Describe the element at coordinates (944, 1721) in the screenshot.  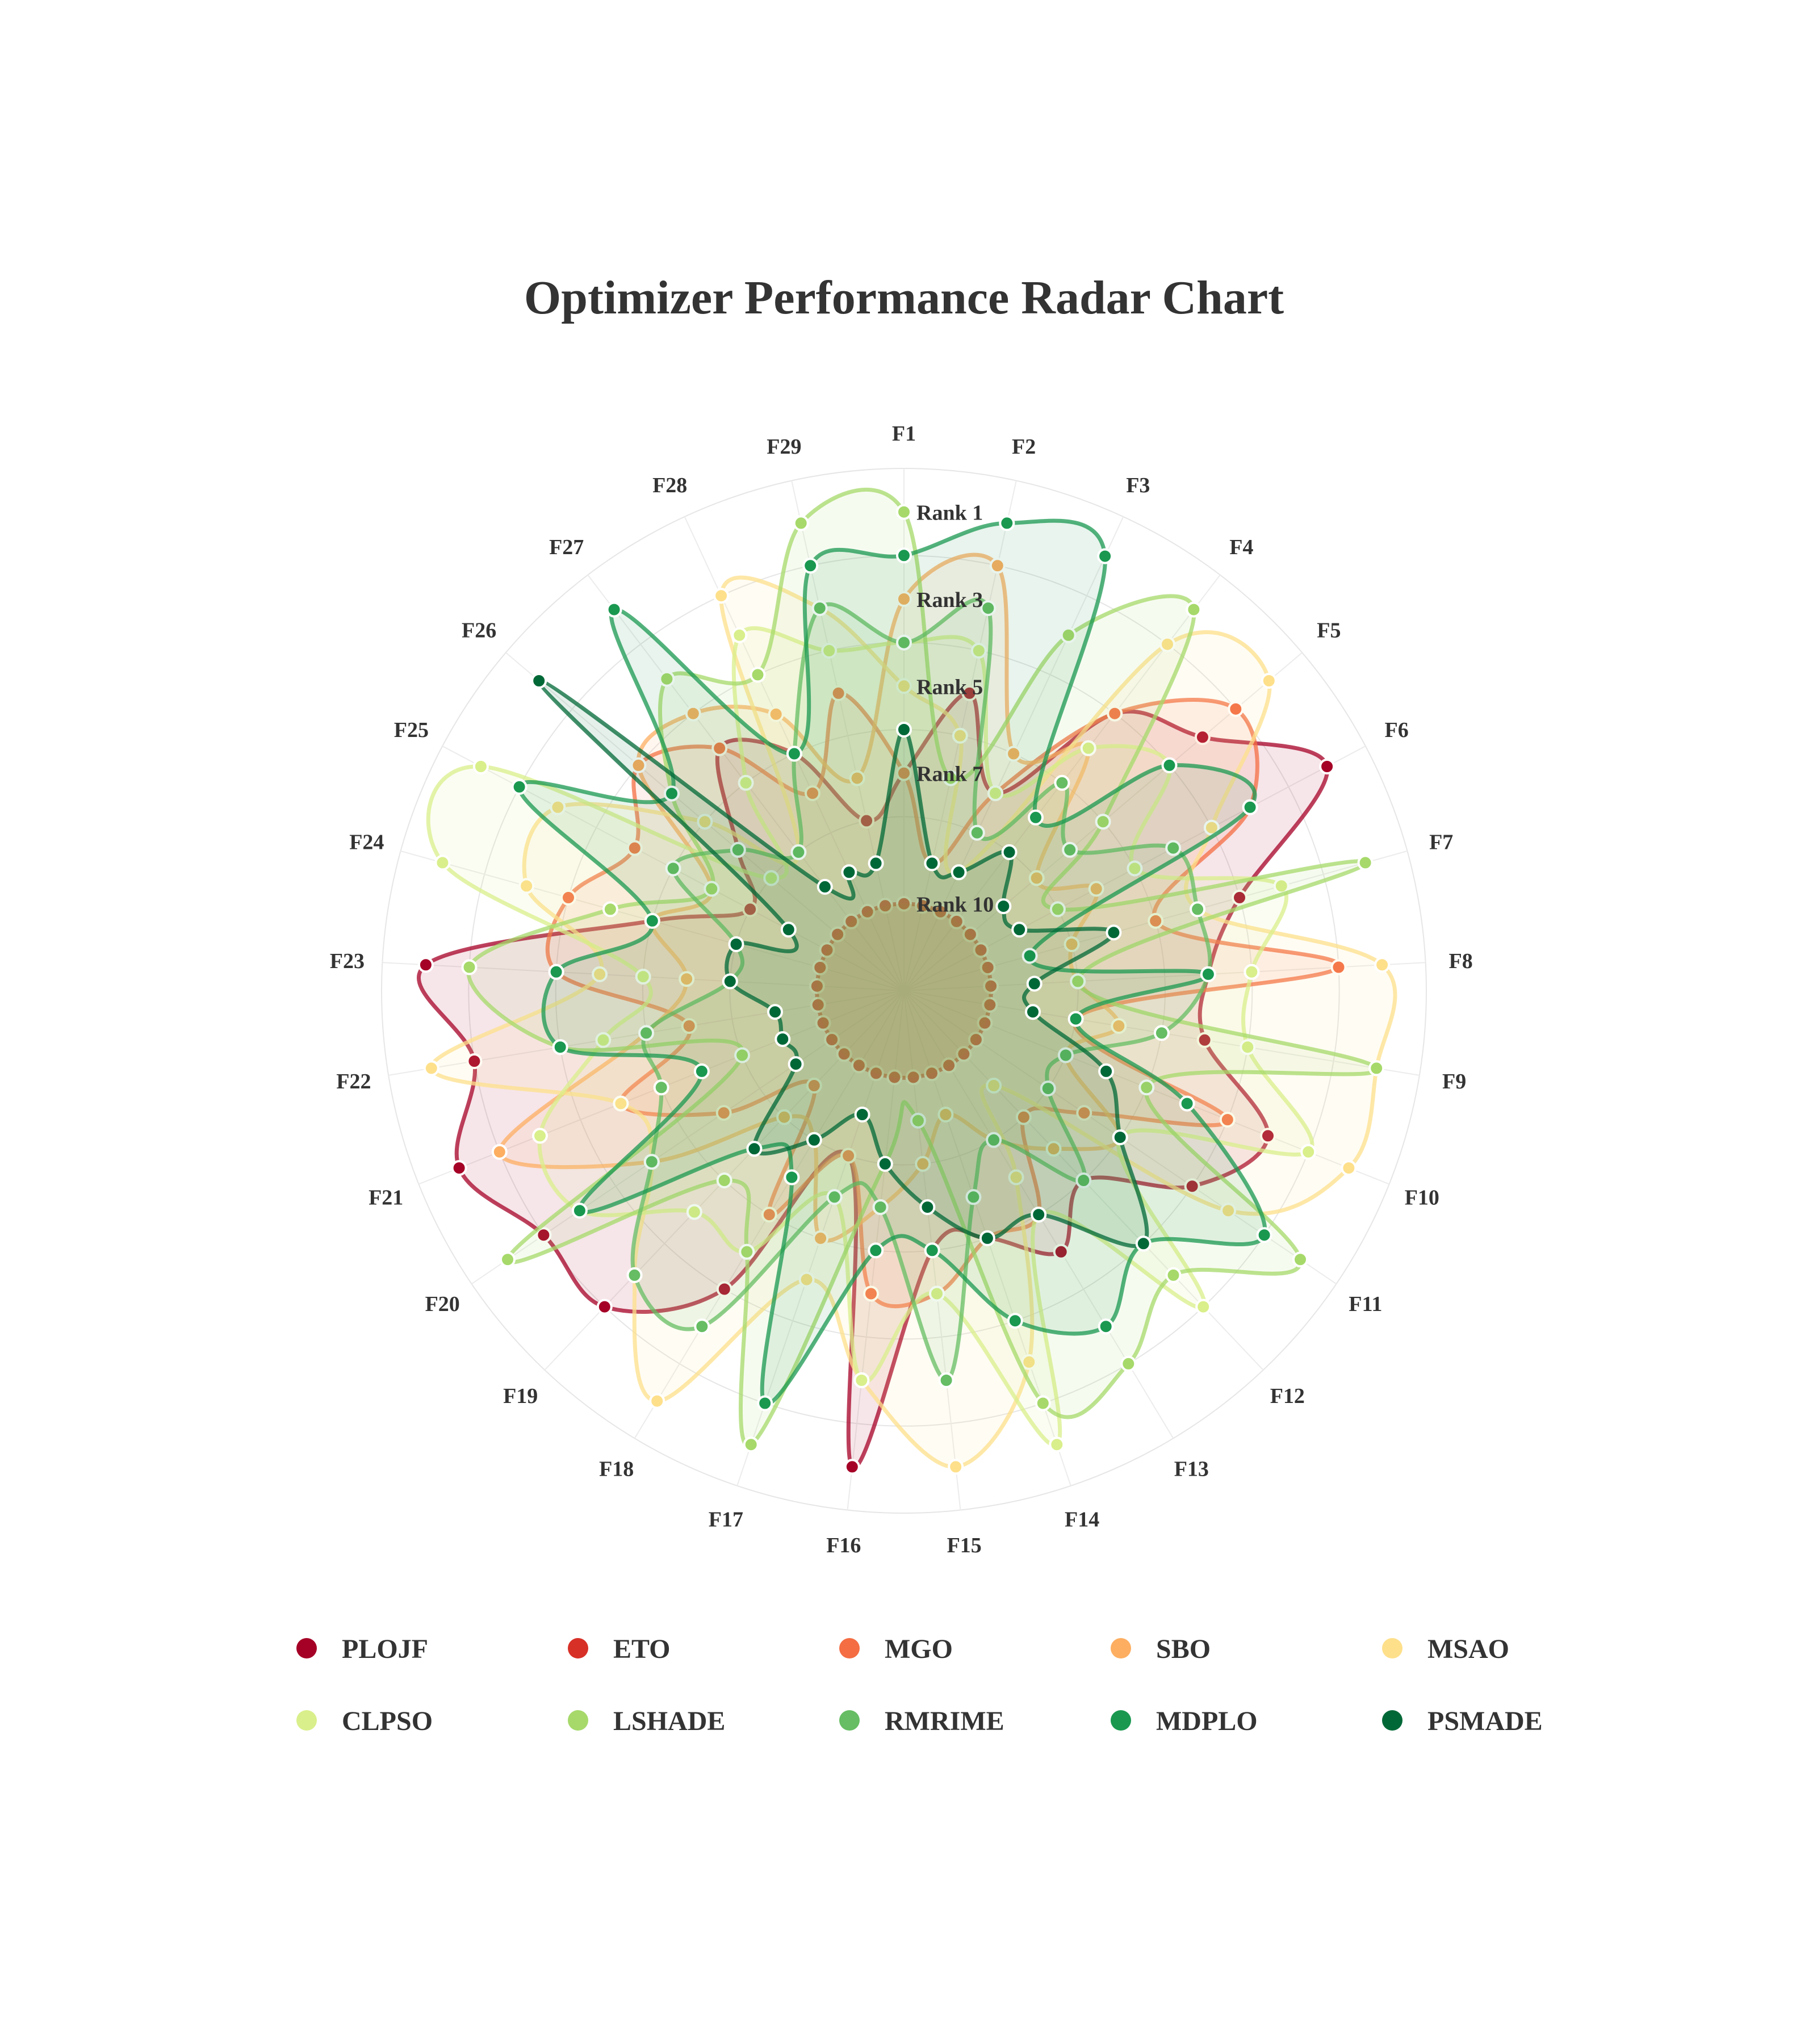
I see `legend-label: RMRIME` at that location.